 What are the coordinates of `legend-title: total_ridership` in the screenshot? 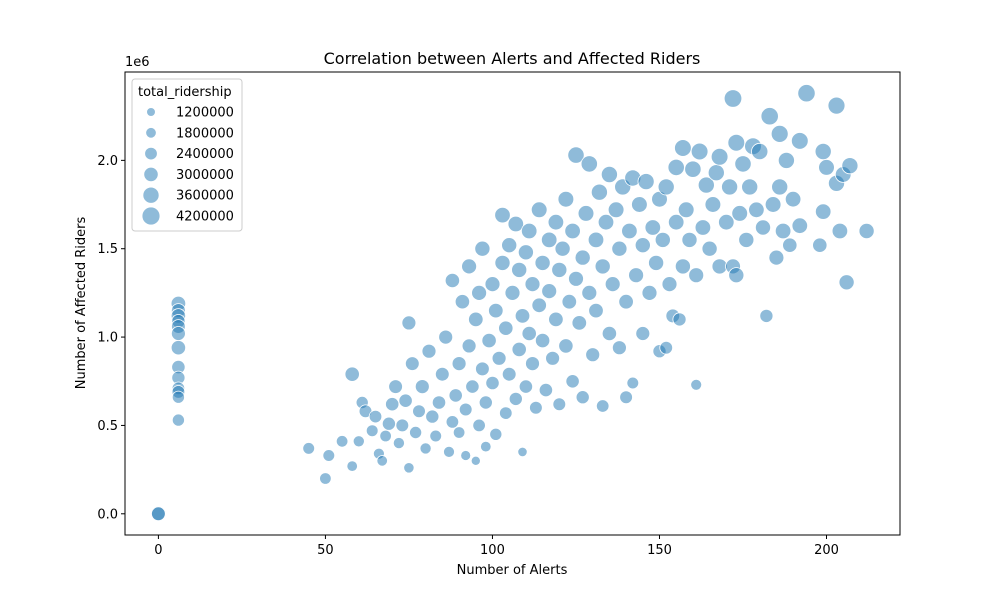 It's located at (185, 92).